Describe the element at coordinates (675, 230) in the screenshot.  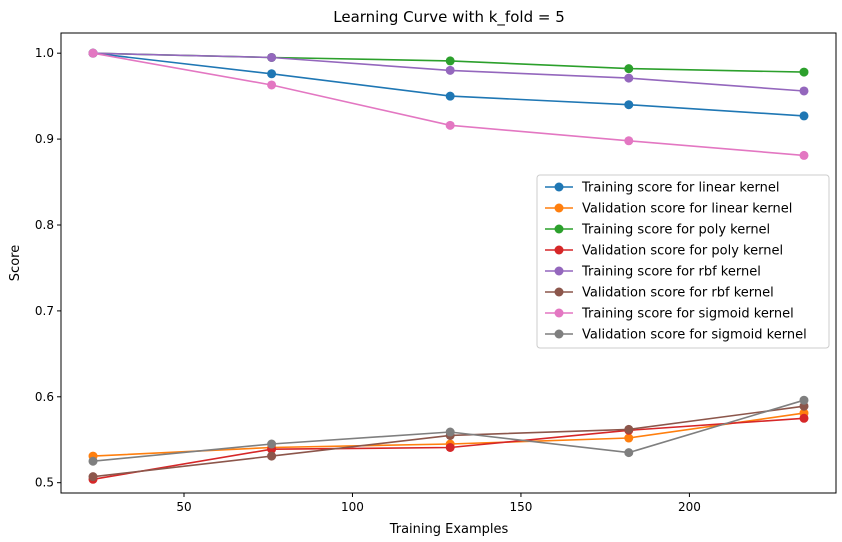
I see `legend-label: Training score for poly kernel` at that location.